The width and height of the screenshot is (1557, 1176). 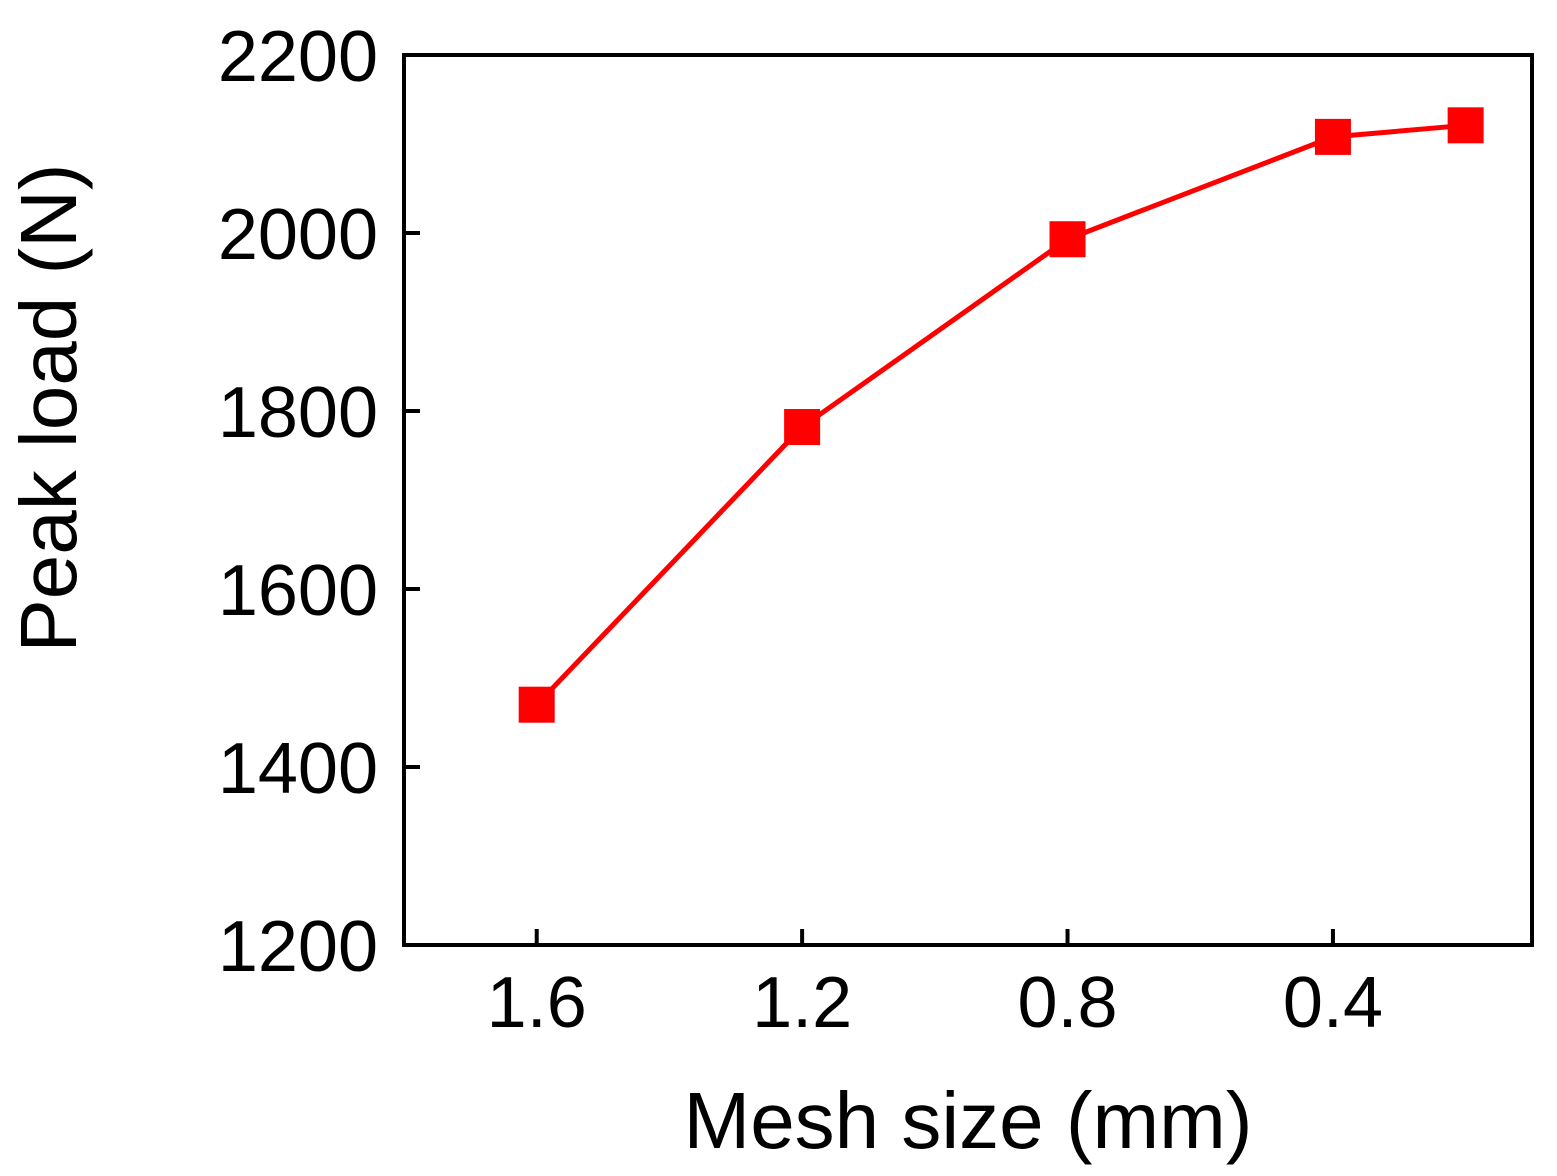 I want to click on x-tick-label: 1.6, so click(x=537, y=1003).